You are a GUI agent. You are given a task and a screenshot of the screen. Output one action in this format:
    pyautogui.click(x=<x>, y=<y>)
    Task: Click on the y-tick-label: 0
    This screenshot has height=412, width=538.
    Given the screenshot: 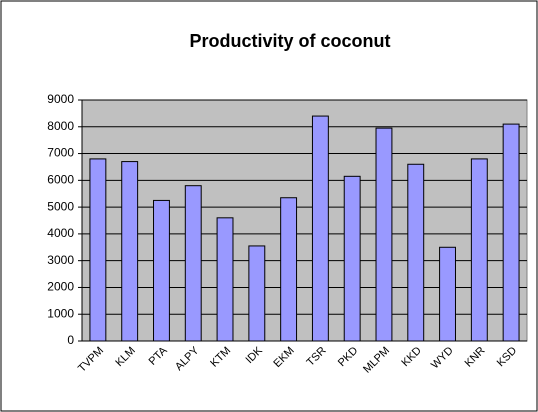 What is the action you would take?
    pyautogui.click(x=70, y=340)
    